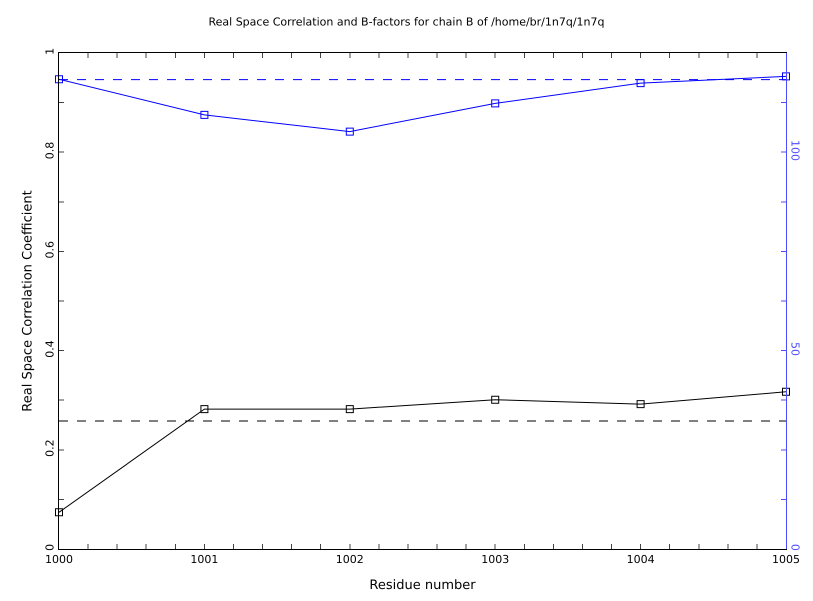 The image size is (813, 601). What do you see at coordinates (59, 559) in the screenshot?
I see `x-tick-label: 1000` at bounding box center [59, 559].